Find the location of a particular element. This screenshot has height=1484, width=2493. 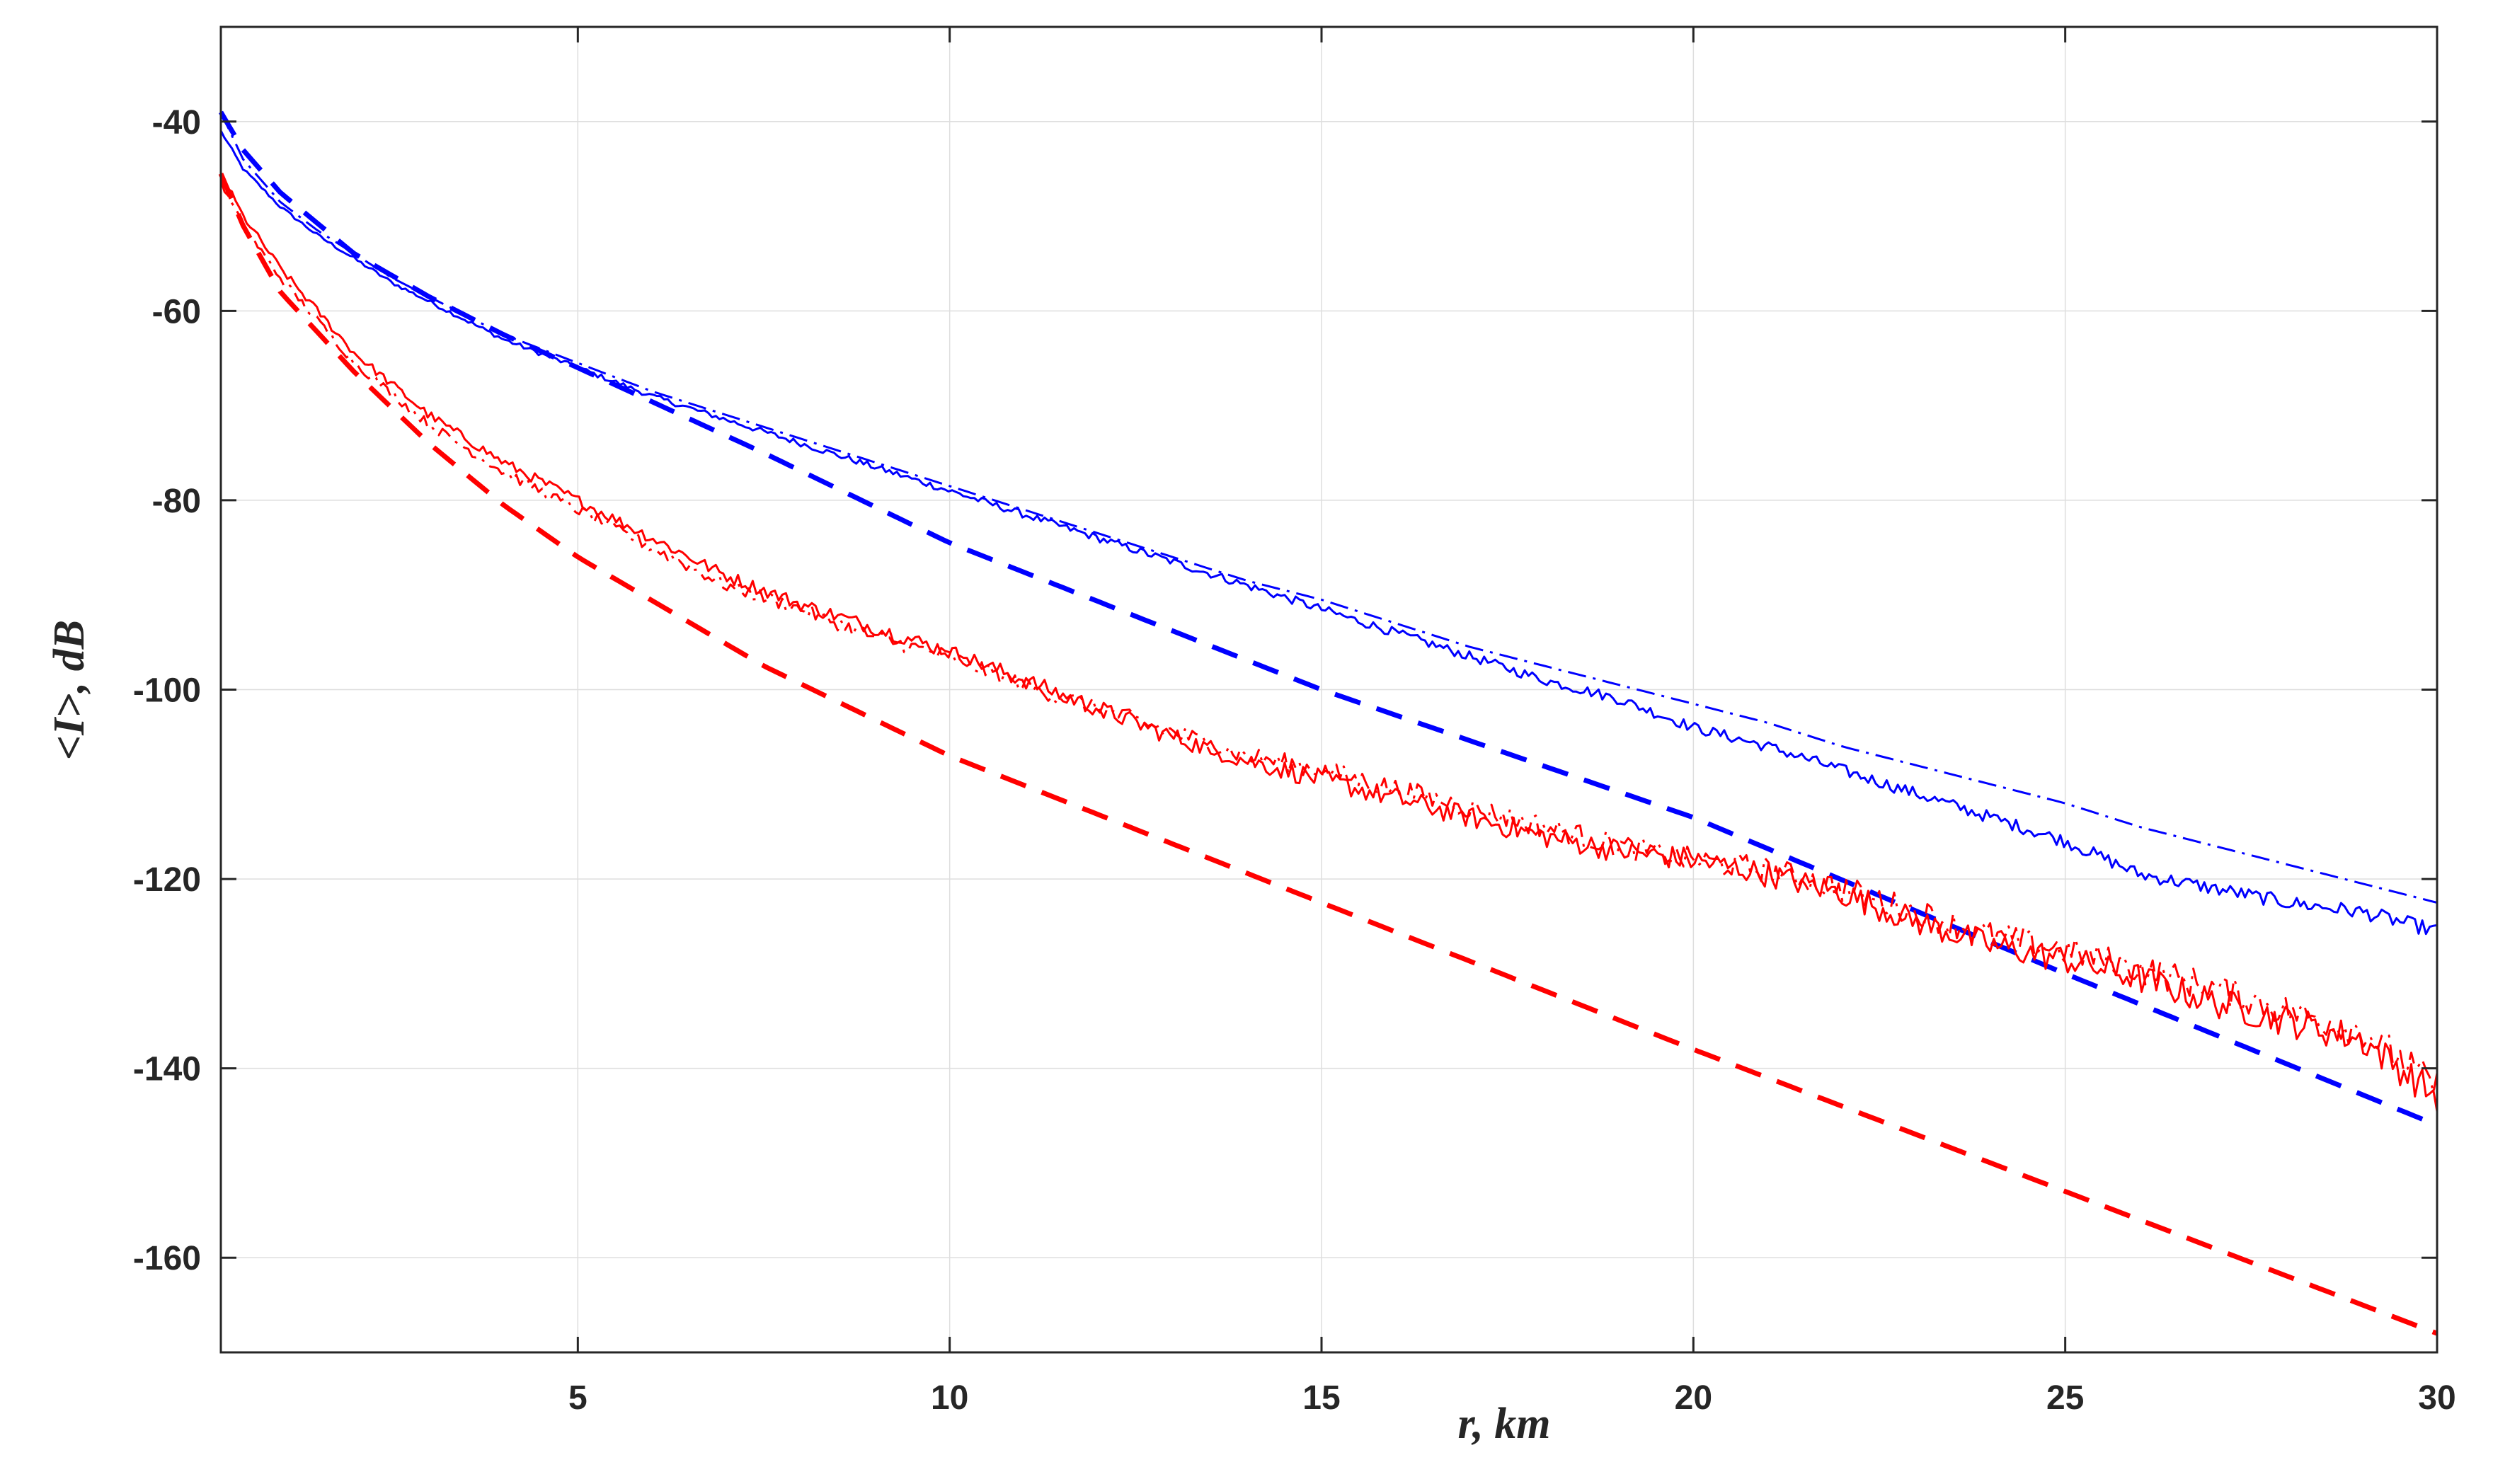

y-tick-label: -60 is located at coordinates (176, 311).